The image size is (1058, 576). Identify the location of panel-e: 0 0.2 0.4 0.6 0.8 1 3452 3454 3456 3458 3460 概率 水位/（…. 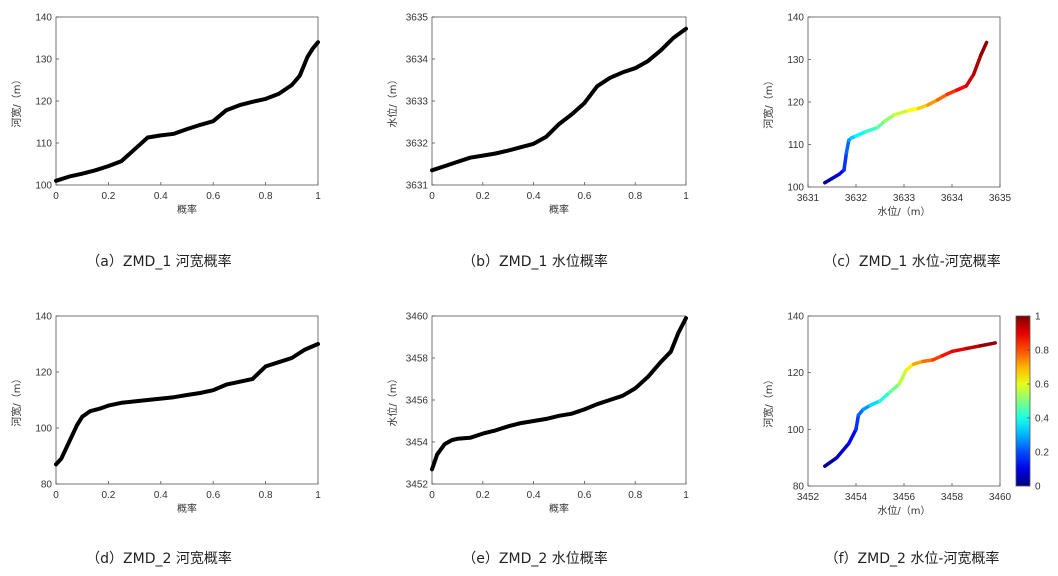
(537, 440).